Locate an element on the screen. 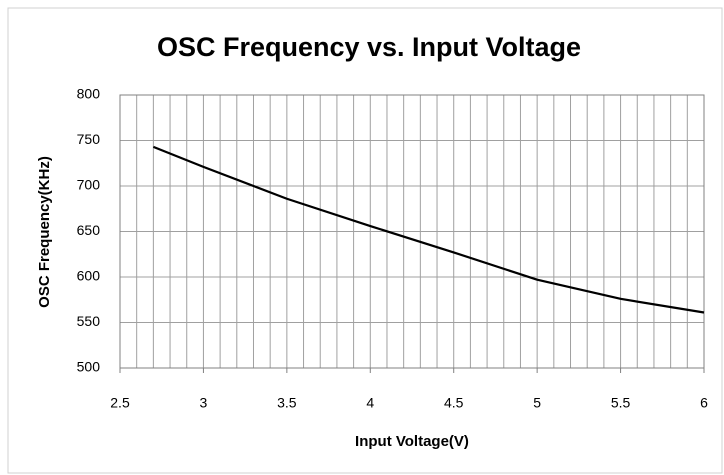 Image resolution: width=724 pixels, height=475 pixels. x-tick-label: 6 is located at coordinates (704, 403).